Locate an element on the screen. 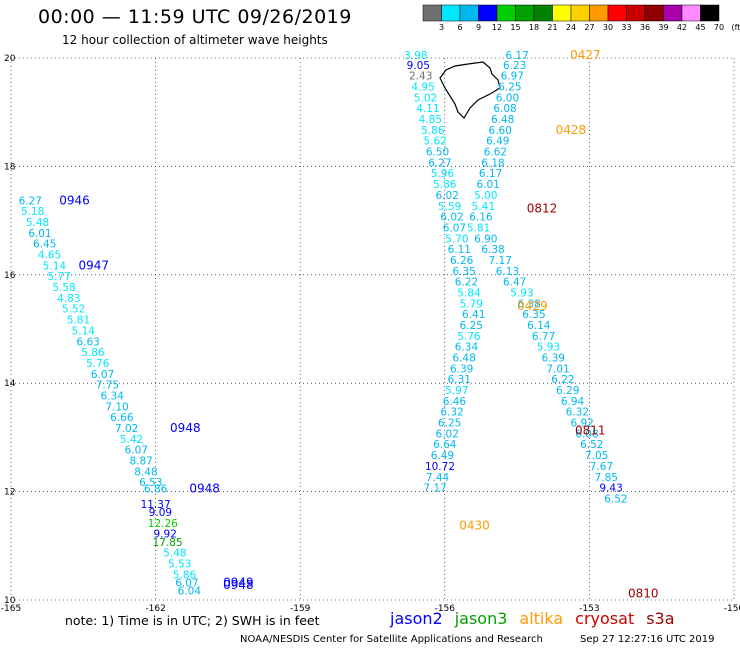 The width and height of the screenshot is (740, 650). color-scale-label: 33 is located at coordinates (626, 27).